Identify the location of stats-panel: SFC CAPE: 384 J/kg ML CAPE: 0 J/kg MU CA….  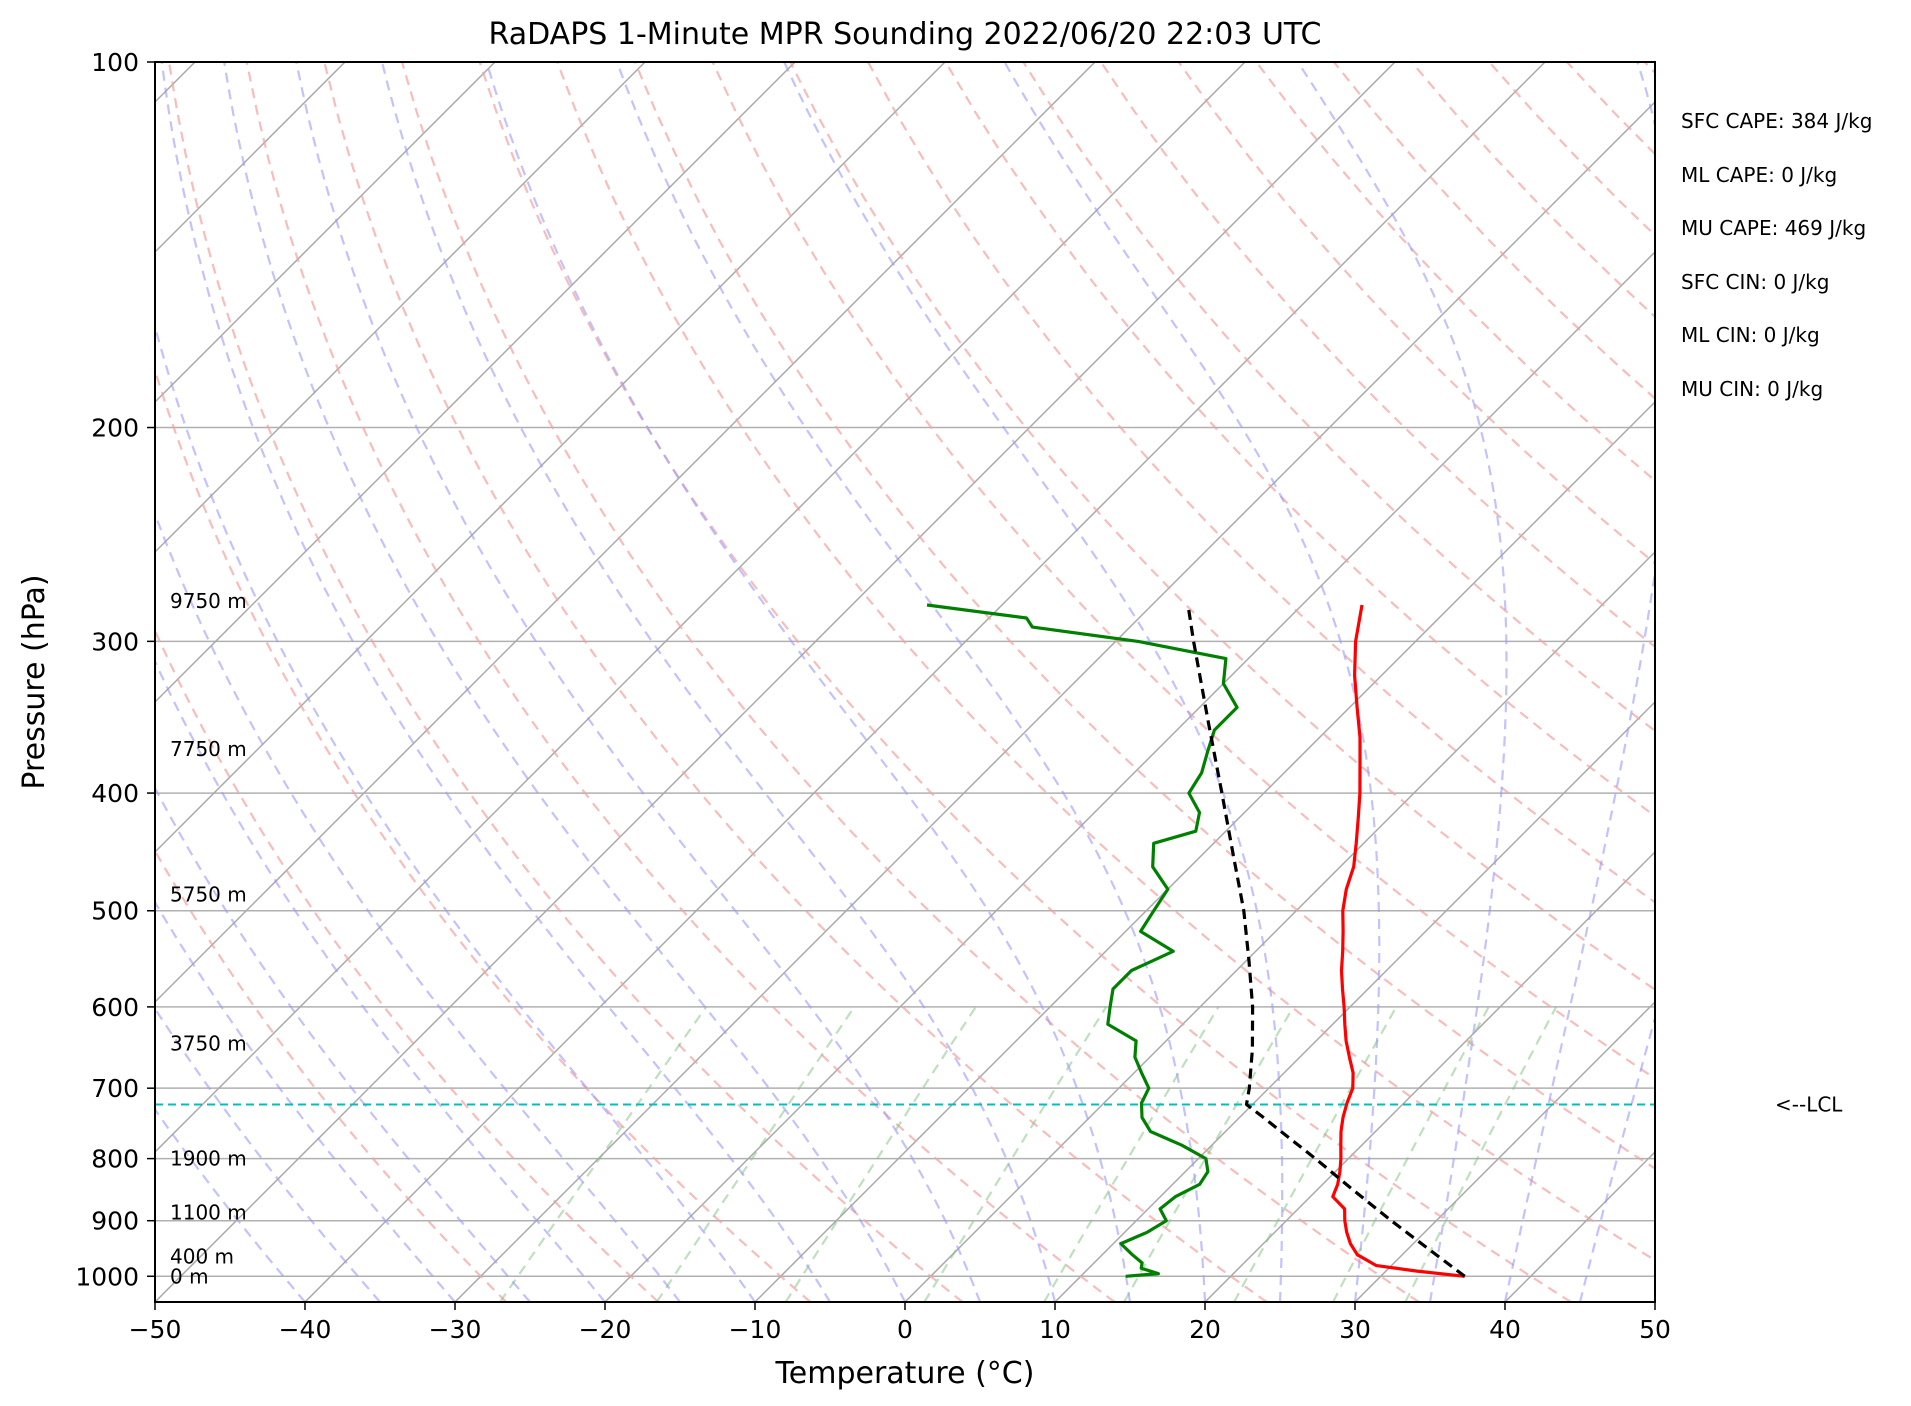
(1776, 255).